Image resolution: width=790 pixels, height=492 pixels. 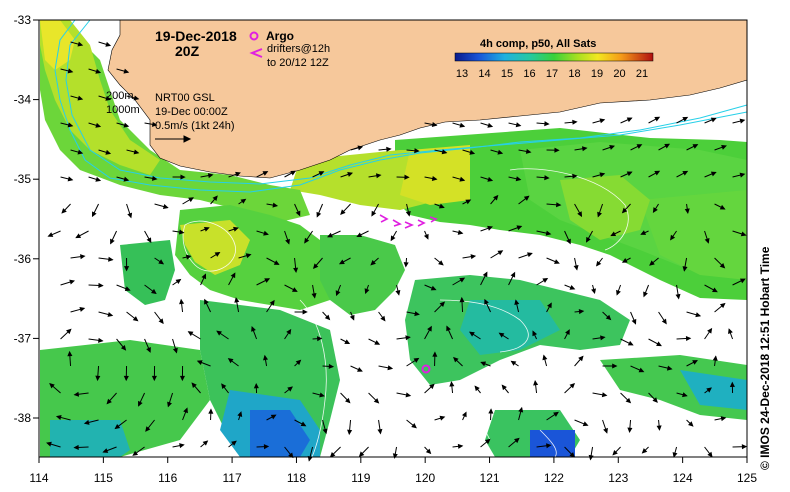 What do you see at coordinates (167, 478) in the screenshot?
I see `lon-tick-label: 116` at bounding box center [167, 478].